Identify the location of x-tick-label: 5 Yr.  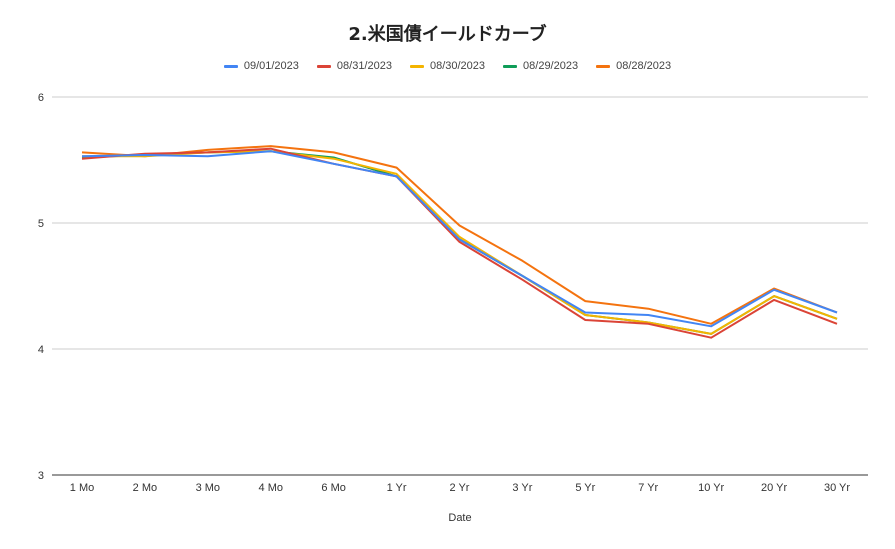
(585, 488).